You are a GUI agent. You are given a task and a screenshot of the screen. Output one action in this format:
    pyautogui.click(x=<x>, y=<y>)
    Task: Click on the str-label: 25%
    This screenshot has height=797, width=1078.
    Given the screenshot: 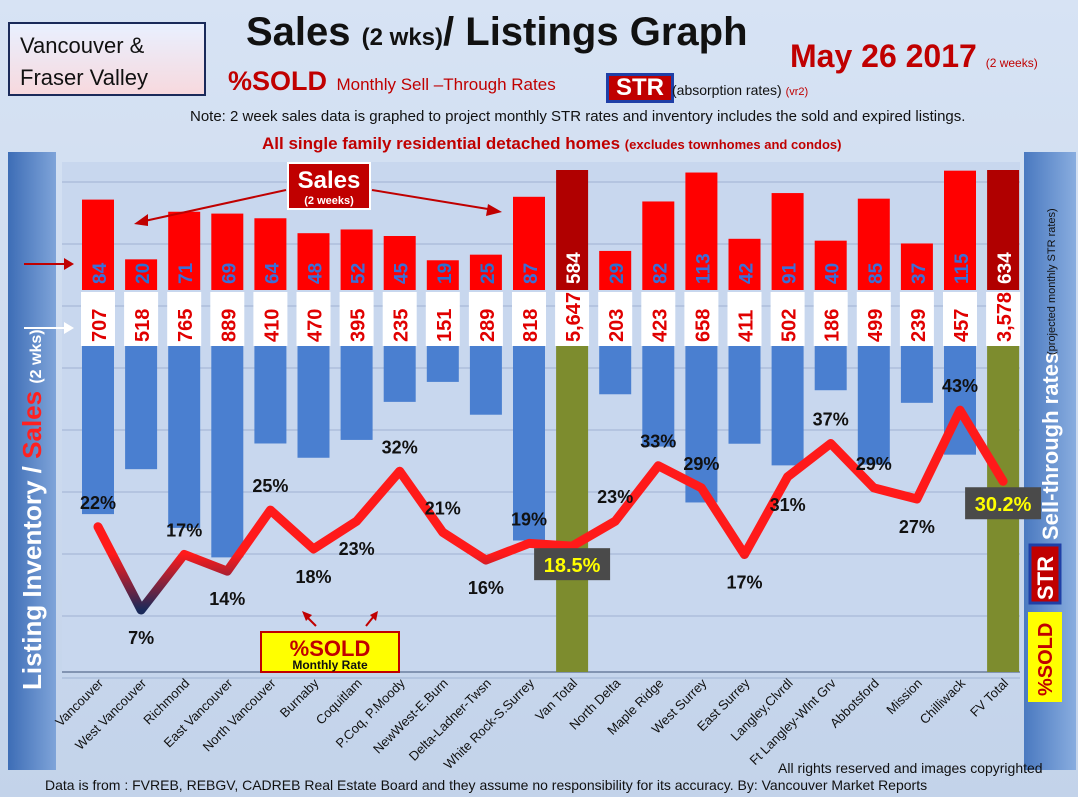 What is the action you would take?
    pyautogui.click(x=270, y=486)
    